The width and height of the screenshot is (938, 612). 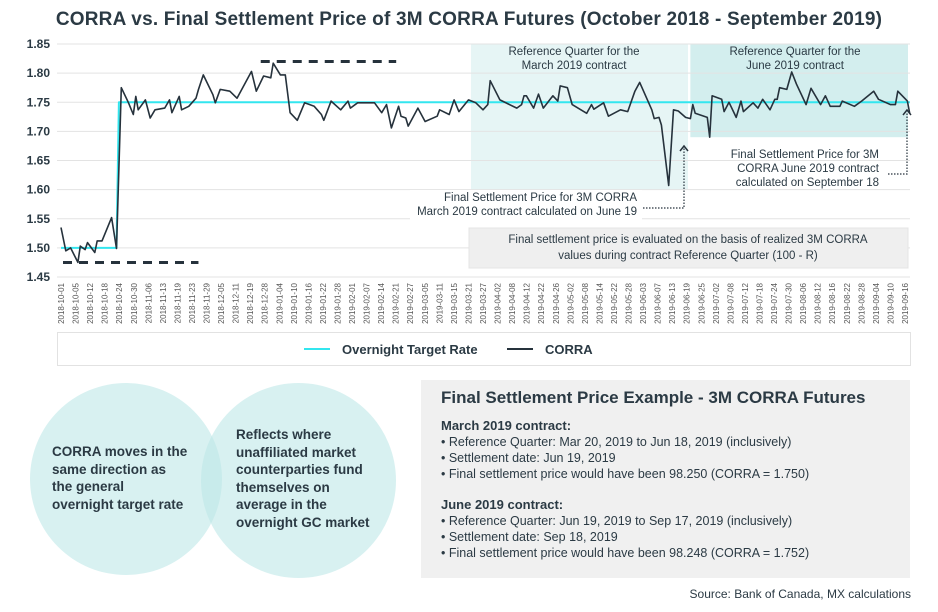 I want to click on x-tick-label: 2019-01-28, so click(x=337, y=302).